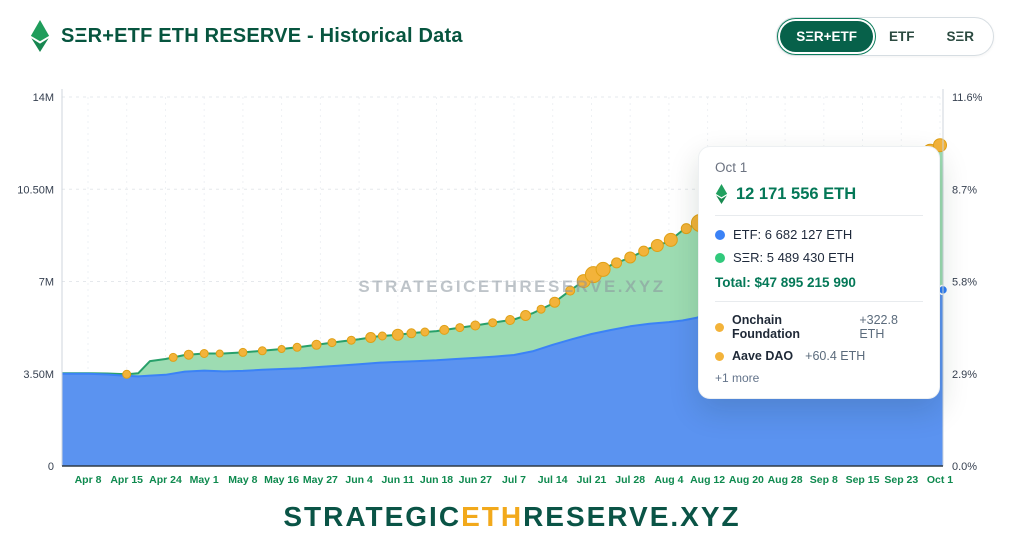 The height and width of the screenshot is (553, 1024). I want to click on svg-text: 7M, so click(46, 283).